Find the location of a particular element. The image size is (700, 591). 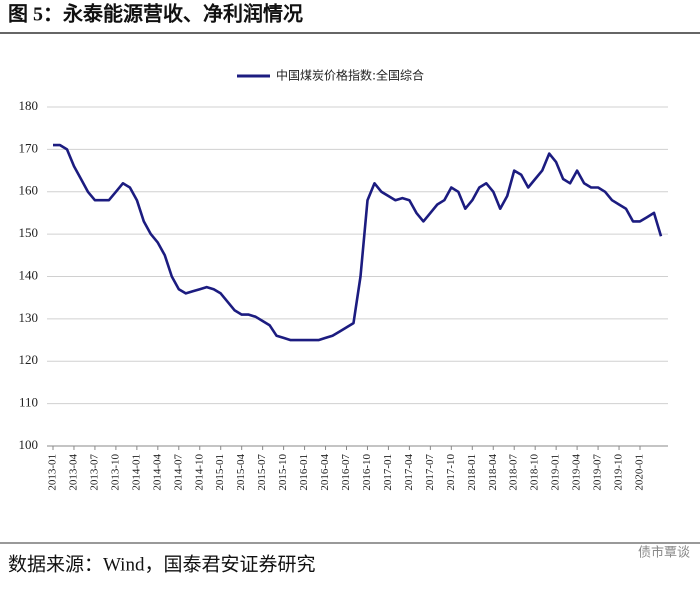

x-tick-label: 2015-04 is located at coordinates (241, 472).